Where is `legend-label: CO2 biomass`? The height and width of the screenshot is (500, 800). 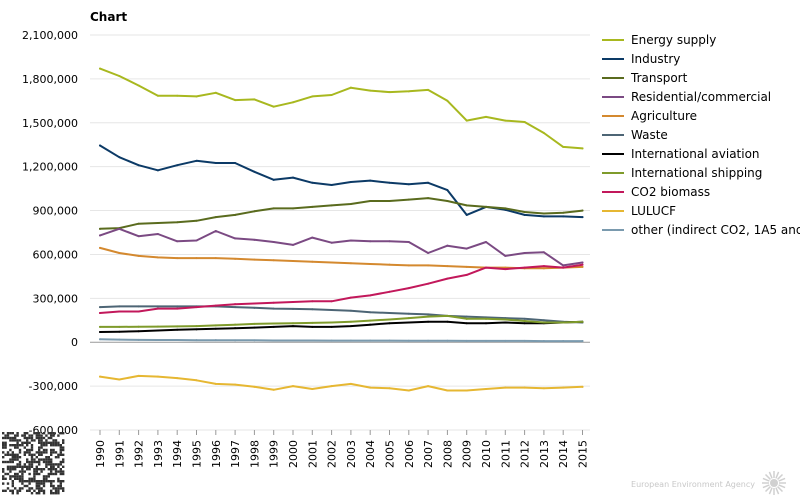 legend-label: CO2 biomass is located at coordinates (670, 192).